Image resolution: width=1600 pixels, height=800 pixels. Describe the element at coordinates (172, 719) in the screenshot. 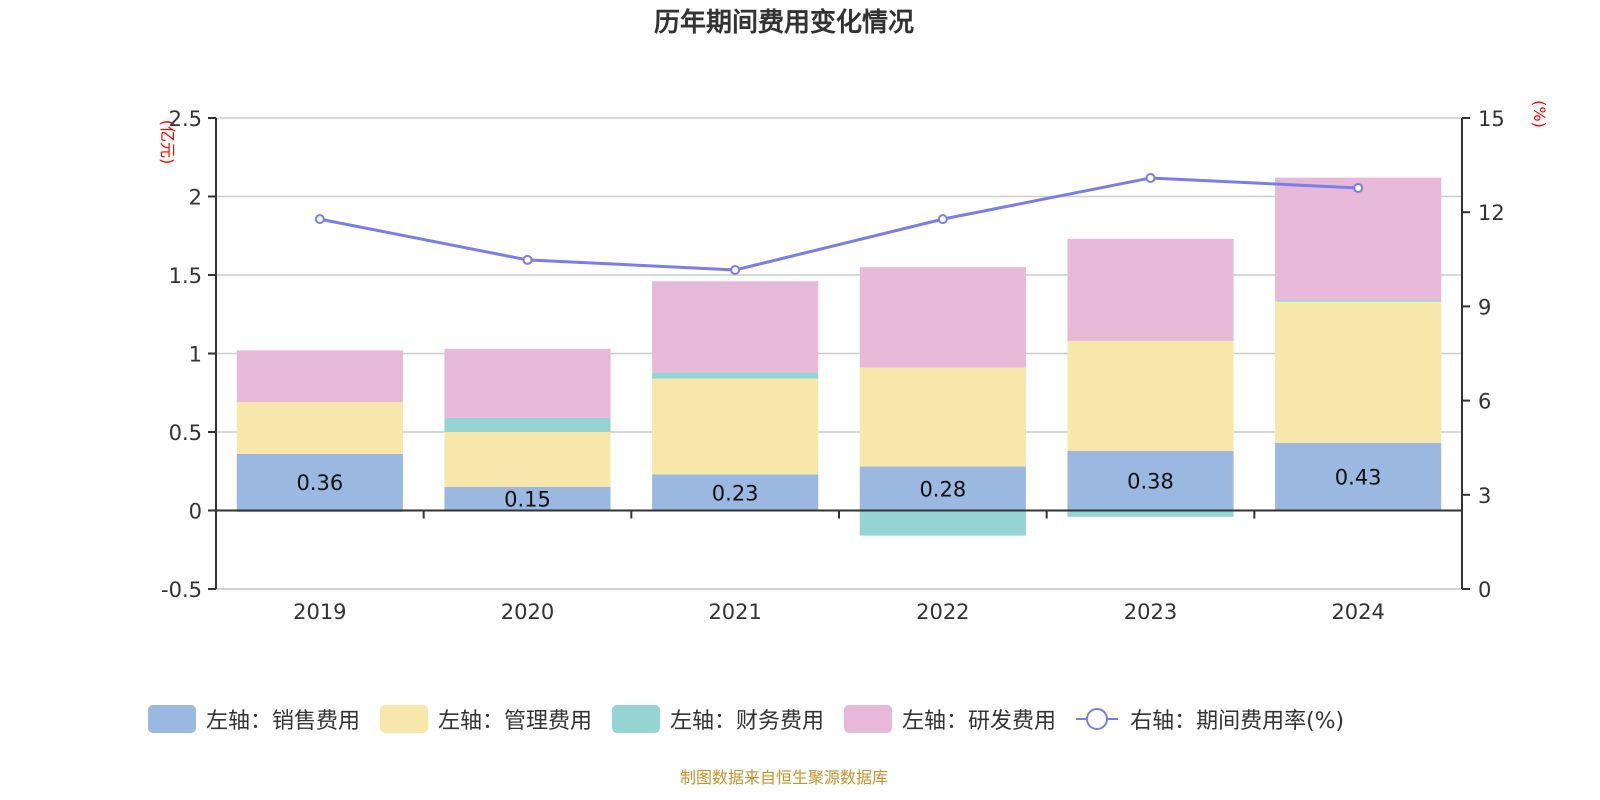

I see `legend-swatch-sales` at that location.